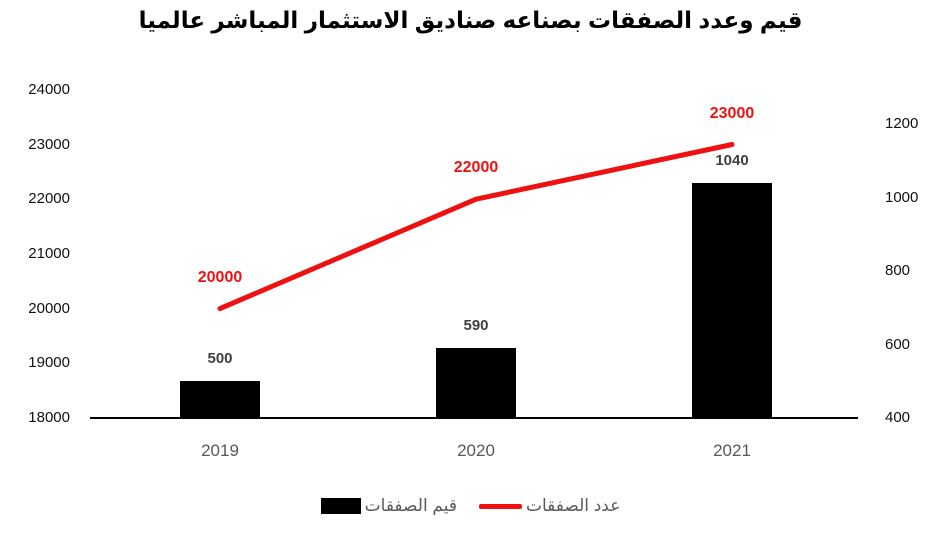  I want to click on bar-data-label: 590, so click(476, 326).